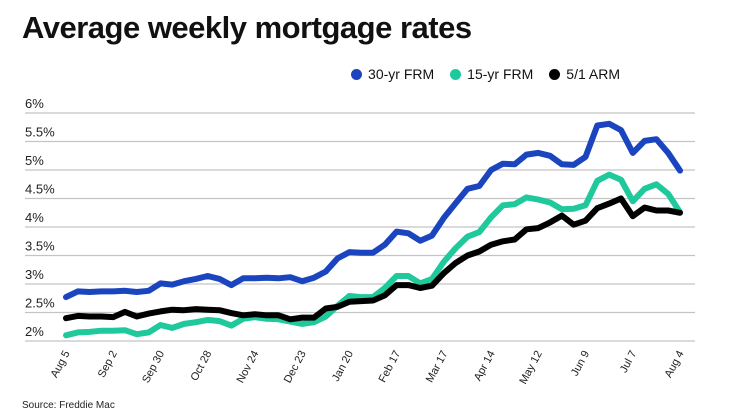 The width and height of the screenshot is (740, 416). What do you see at coordinates (40, 246) in the screenshot?
I see `y-tick-label: 3.5%` at bounding box center [40, 246].